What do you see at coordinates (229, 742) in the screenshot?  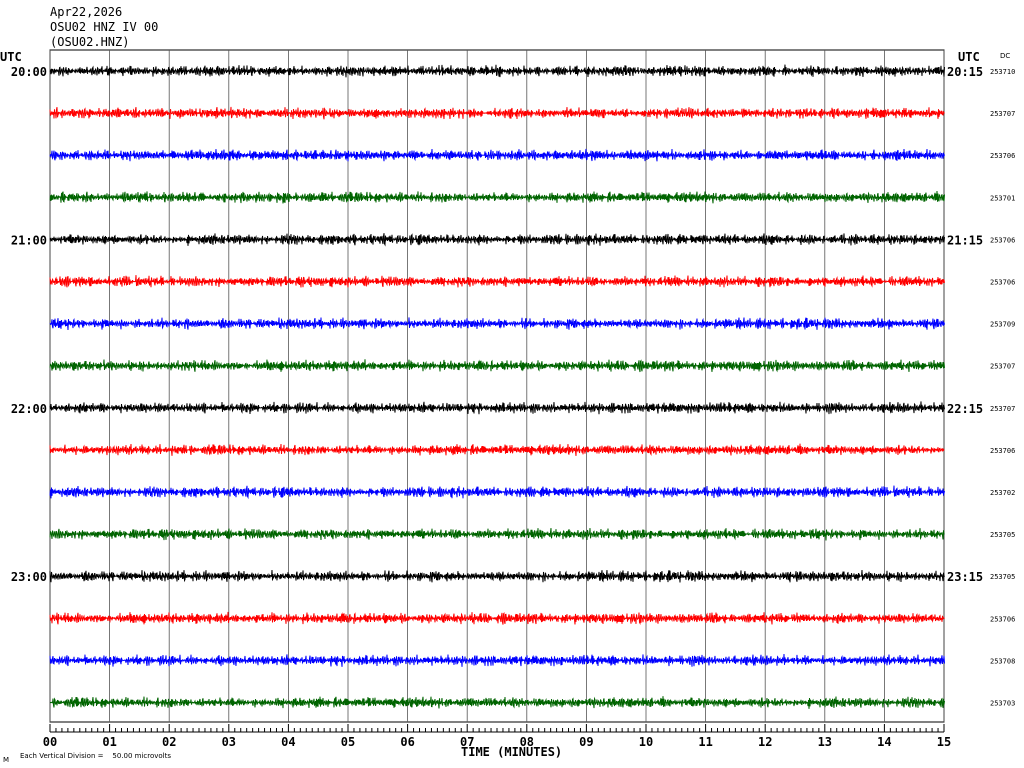 I see `x-tick-label: 03` at bounding box center [229, 742].